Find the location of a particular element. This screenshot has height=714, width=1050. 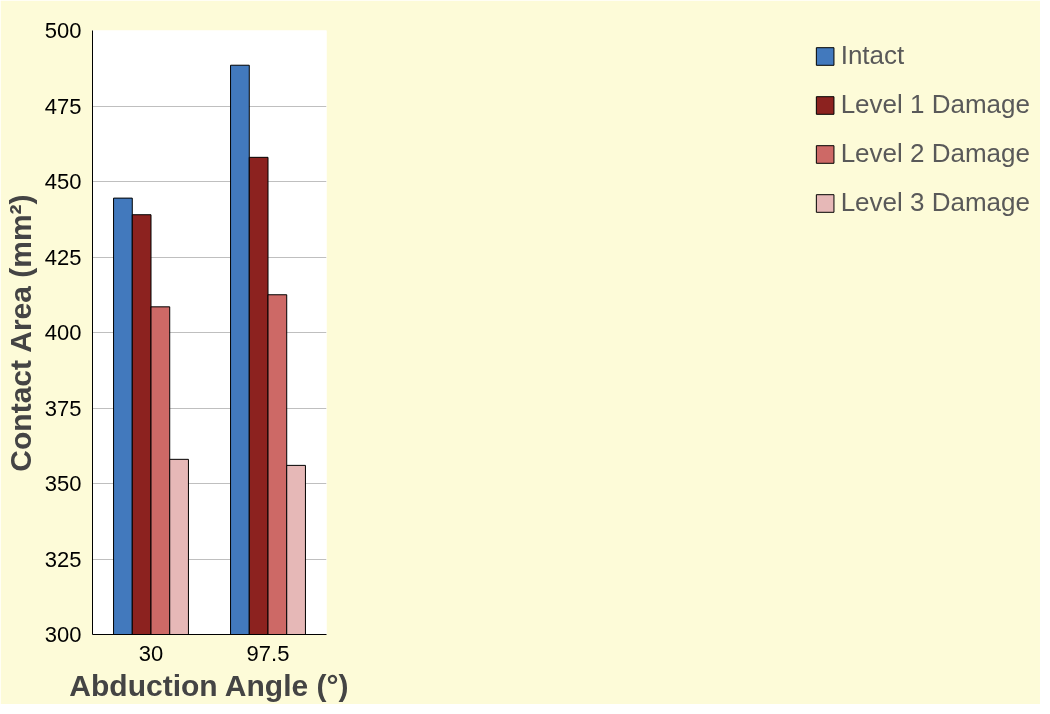

y-tick-label: 500 is located at coordinates (63, 30).